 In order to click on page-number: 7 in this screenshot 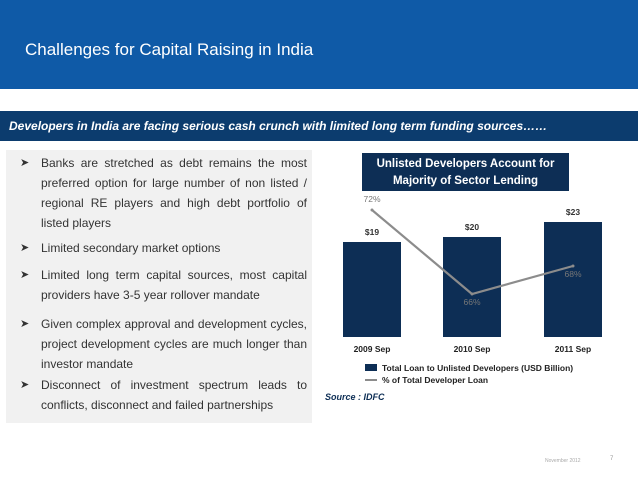, I will do `click(612, 459)`.